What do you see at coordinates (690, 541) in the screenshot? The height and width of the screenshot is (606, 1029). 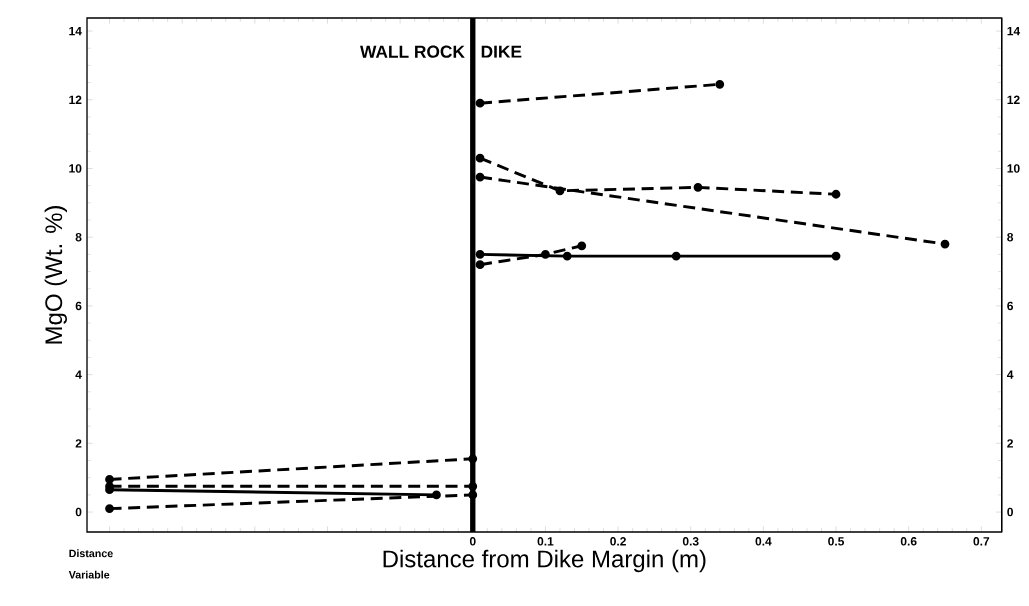 I see `x-tick-label: 0.3` at bounding box center [690, 541].